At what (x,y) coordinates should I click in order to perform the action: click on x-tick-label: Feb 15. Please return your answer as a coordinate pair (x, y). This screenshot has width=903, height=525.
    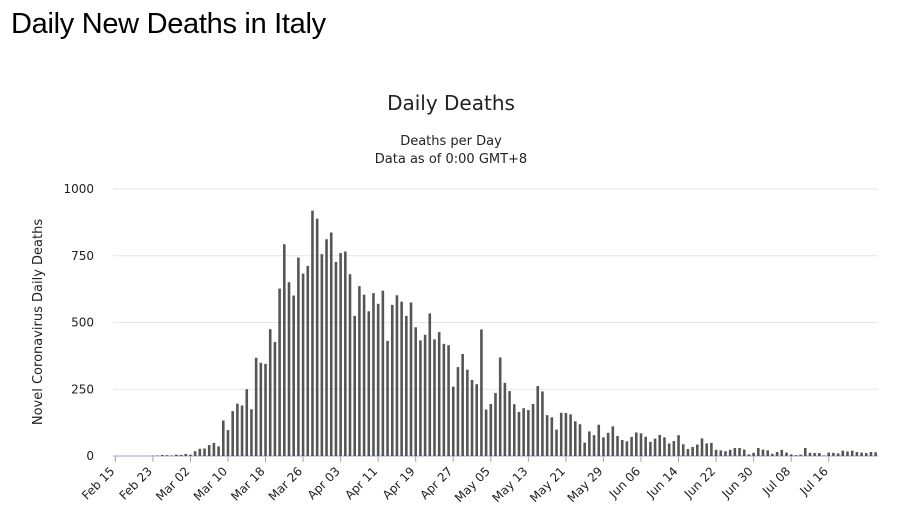
    Looking at the image, I should click on (98, 483).